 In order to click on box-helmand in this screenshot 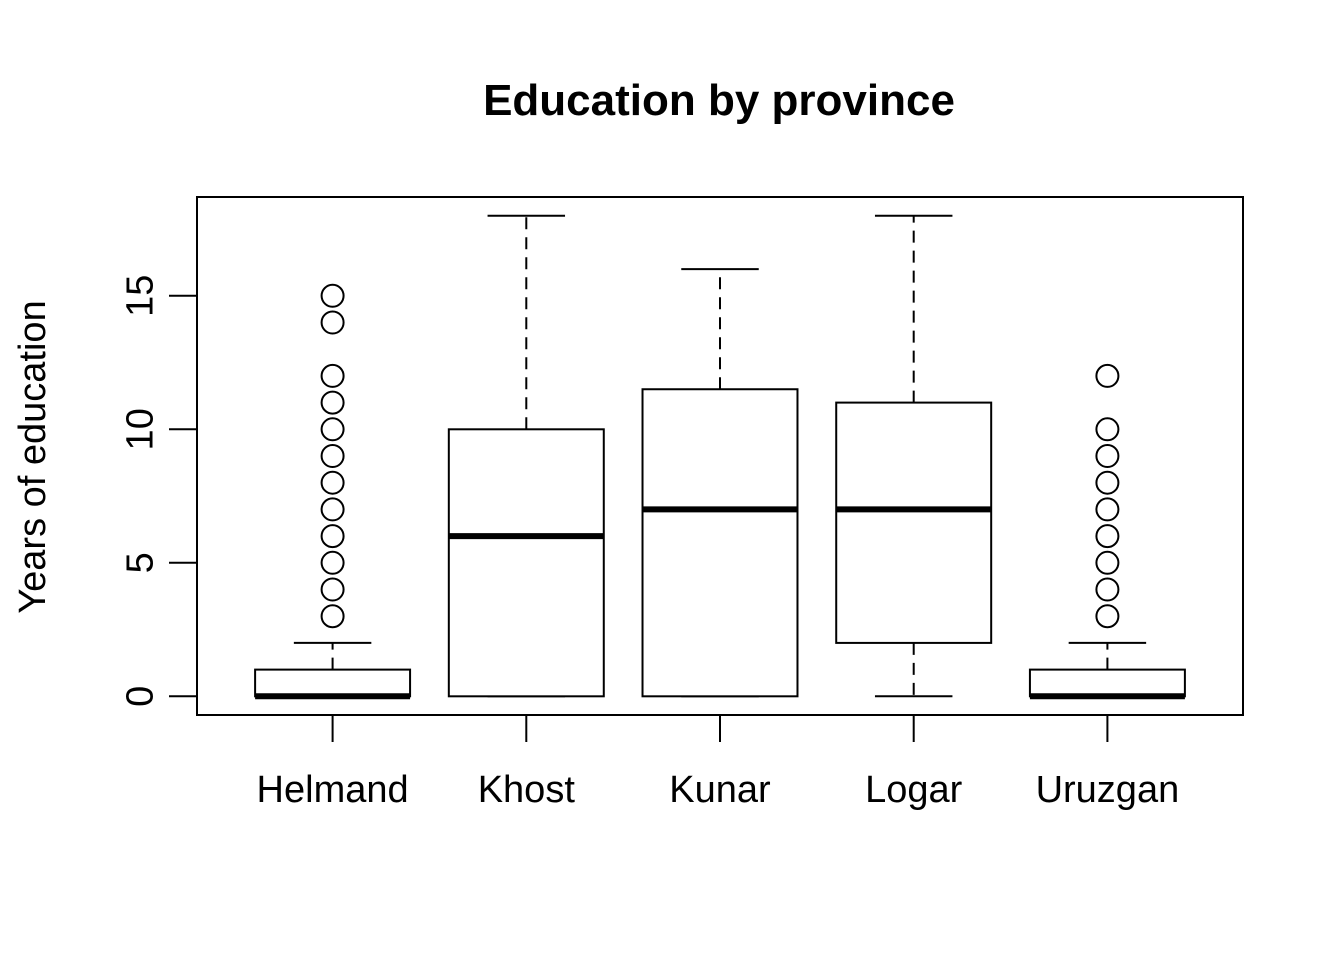, I will do `click(333, 491)`.